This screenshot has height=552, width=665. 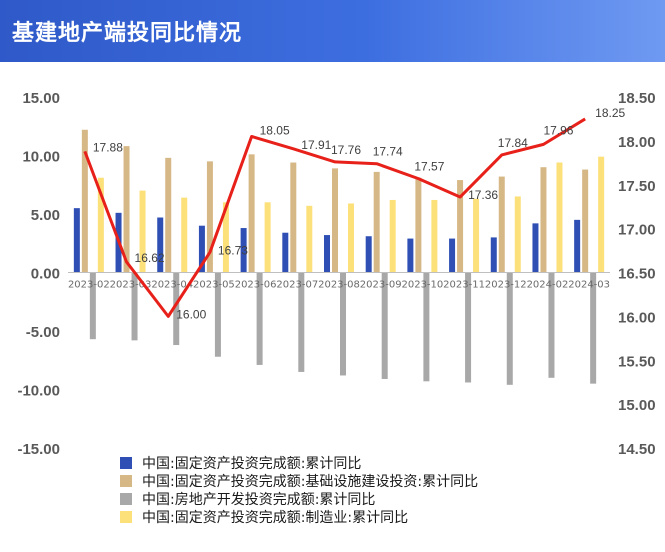 I want to click on line-data-label: 17.88, so click(x=108, y=147).